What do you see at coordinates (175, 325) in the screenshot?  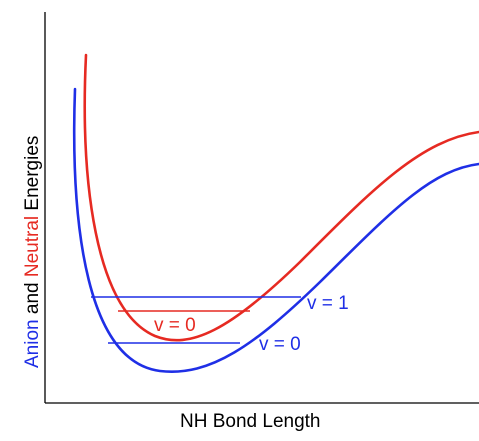 I see `neutral-v0-label: v = 0` at bounding box center [175, 325].